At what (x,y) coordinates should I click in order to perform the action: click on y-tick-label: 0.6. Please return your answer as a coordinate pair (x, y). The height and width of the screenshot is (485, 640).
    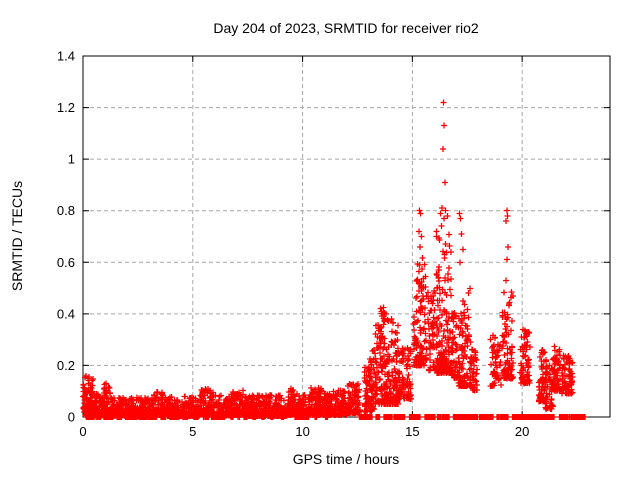
    Looking at the image, I should click on (66, 262).